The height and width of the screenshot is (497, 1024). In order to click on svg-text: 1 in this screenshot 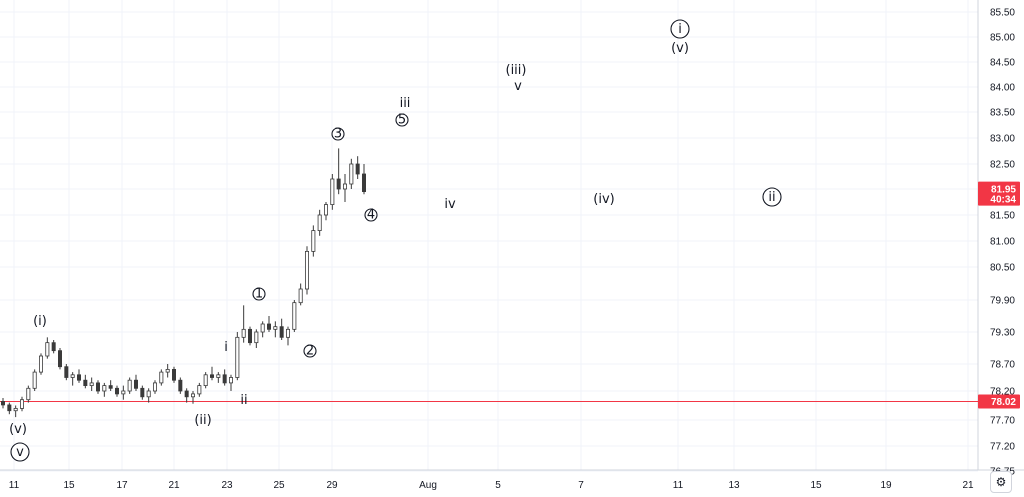, I will do `click(259, 294)`.